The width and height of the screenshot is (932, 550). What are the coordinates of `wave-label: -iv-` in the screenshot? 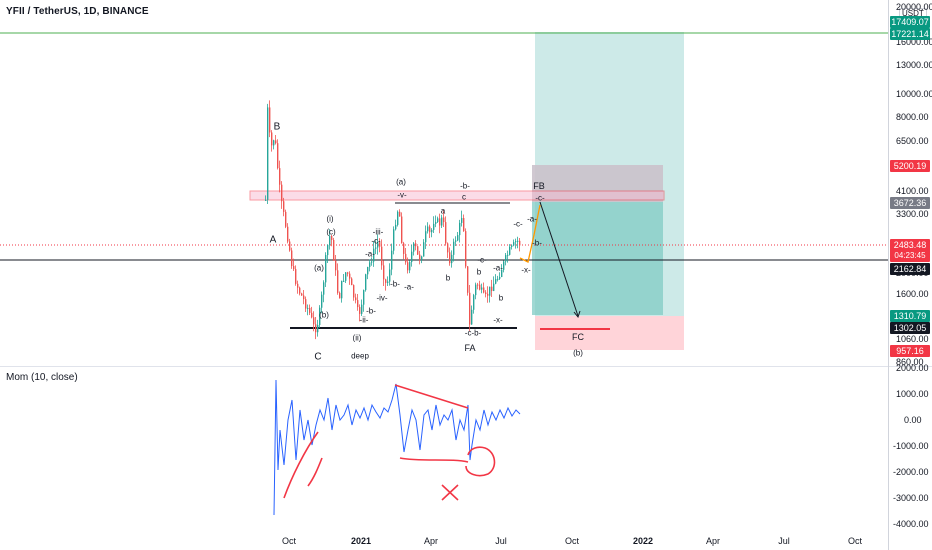 It's located at (382, 298).